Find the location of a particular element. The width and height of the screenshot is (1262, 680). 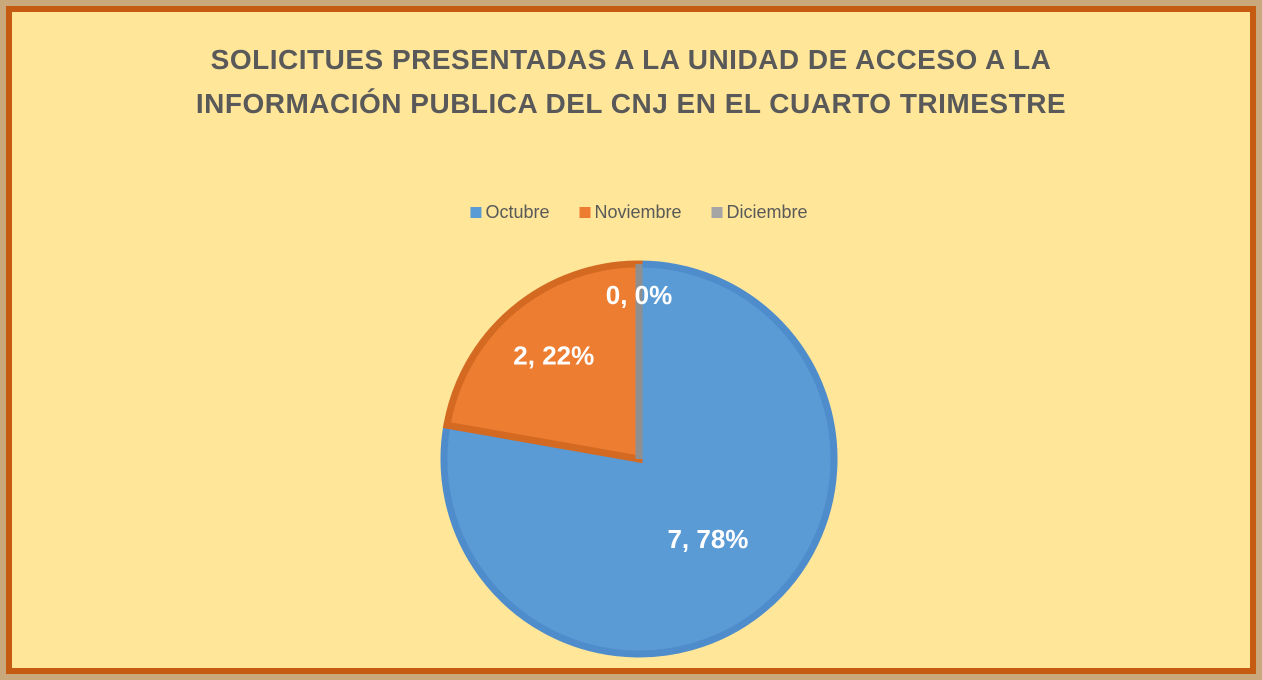

data-label: 7, 78% is located at coordinates (707, 539).